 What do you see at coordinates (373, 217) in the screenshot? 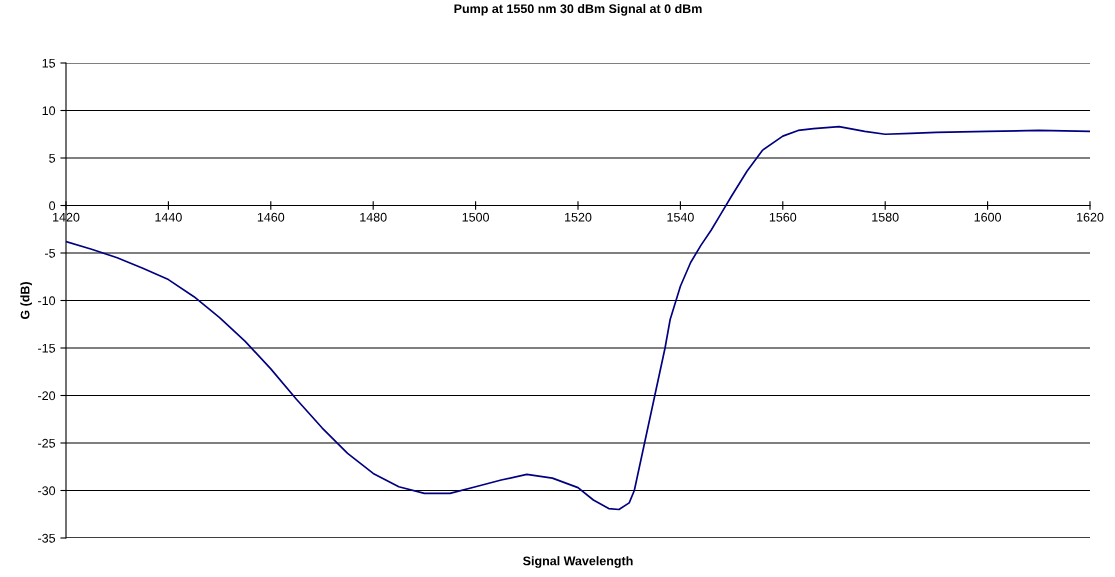
I see `x-tick-label: 1480` at bounding box center [373, 217].